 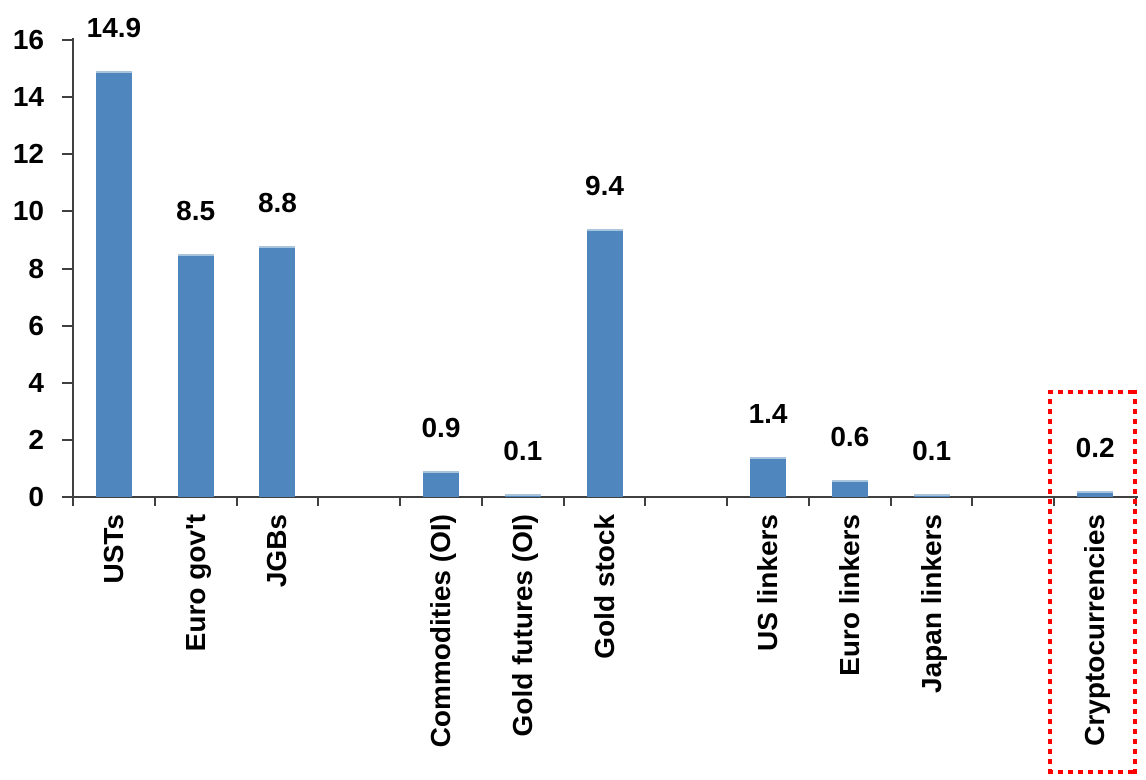 What do you see at coordinates (768, 582) in the screenshot?
I see `category-label: US linkers` at bounding box center [768, 582].